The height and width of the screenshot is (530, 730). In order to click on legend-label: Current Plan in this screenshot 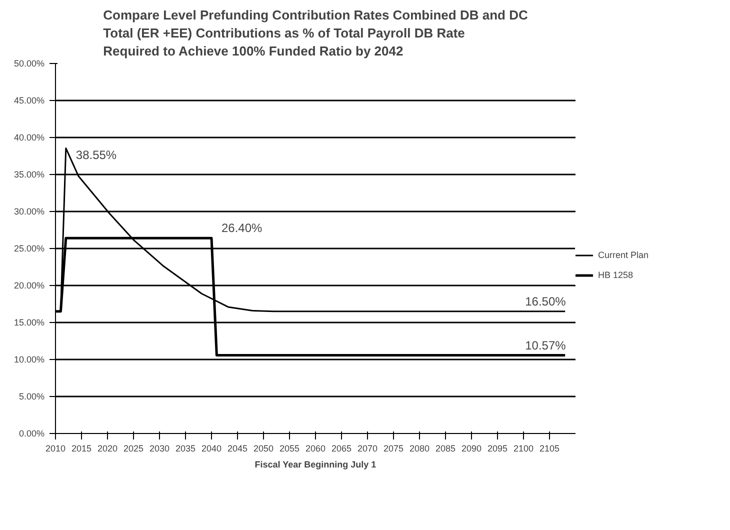, I will do `click(623, 255)`.